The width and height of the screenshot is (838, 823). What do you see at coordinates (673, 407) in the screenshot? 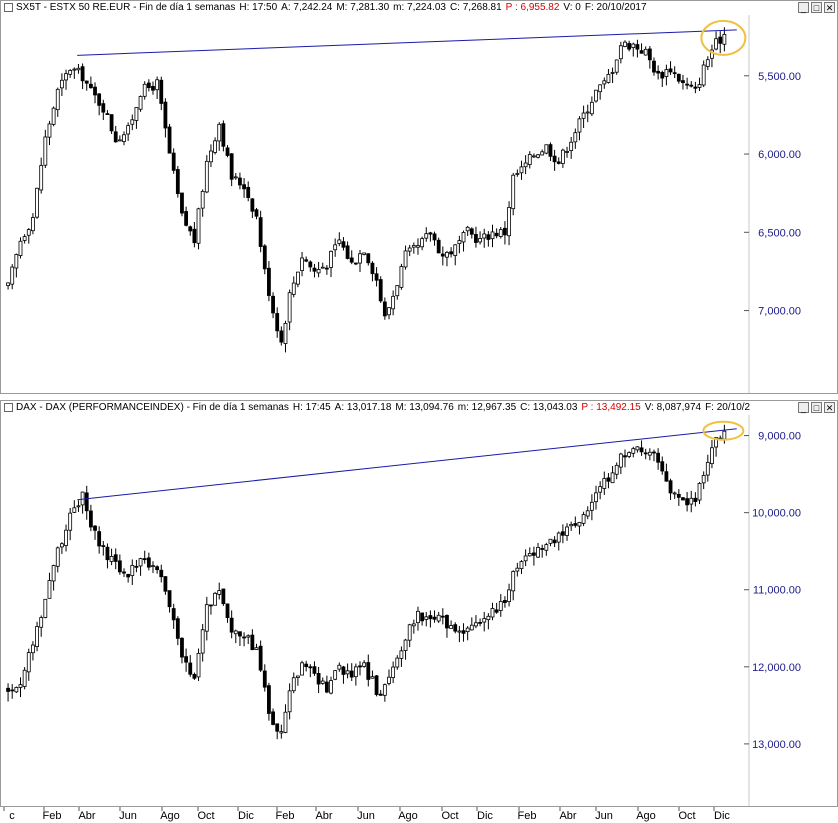
I see `header-v: V: 8,087,974` at bounding box center [673, 407].